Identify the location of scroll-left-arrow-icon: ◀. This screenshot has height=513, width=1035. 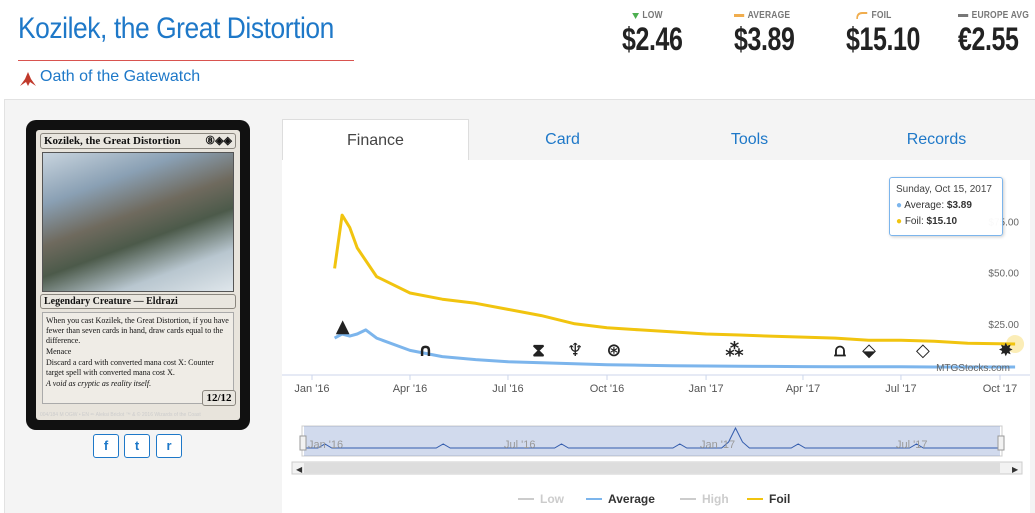
(299, 469).